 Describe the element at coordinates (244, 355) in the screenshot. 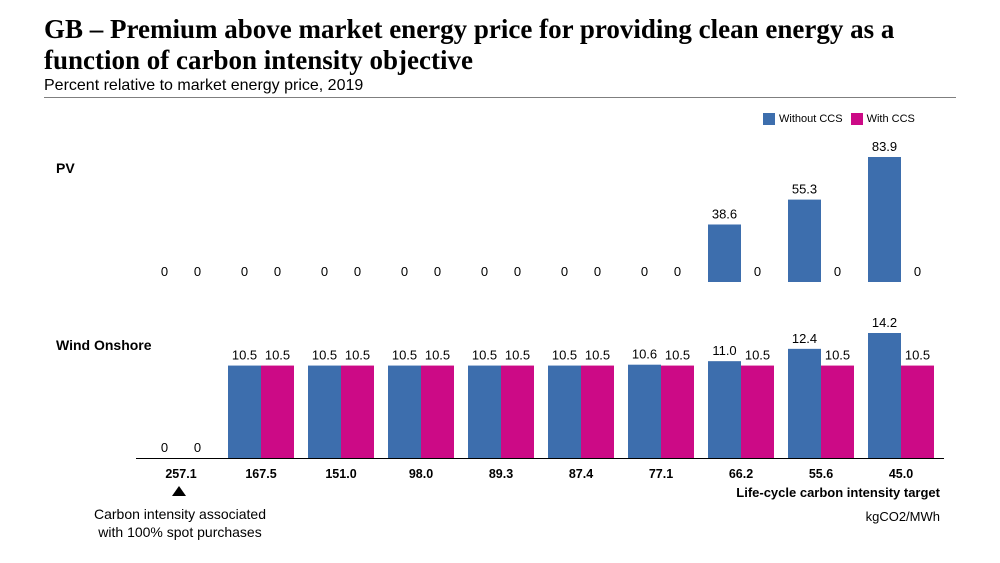

I see `data-label-wind-without-ccs-1: 10.5` at that location.